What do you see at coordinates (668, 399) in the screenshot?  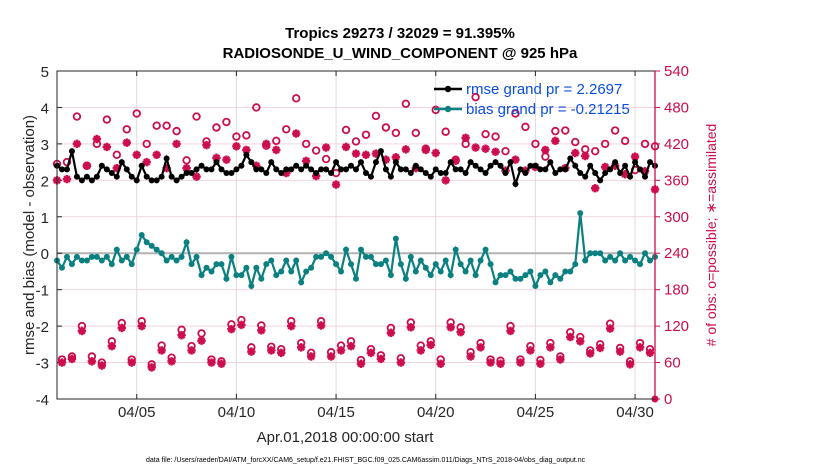 I see `y-right-tick-label: 0` at bounding box center [668, 399].